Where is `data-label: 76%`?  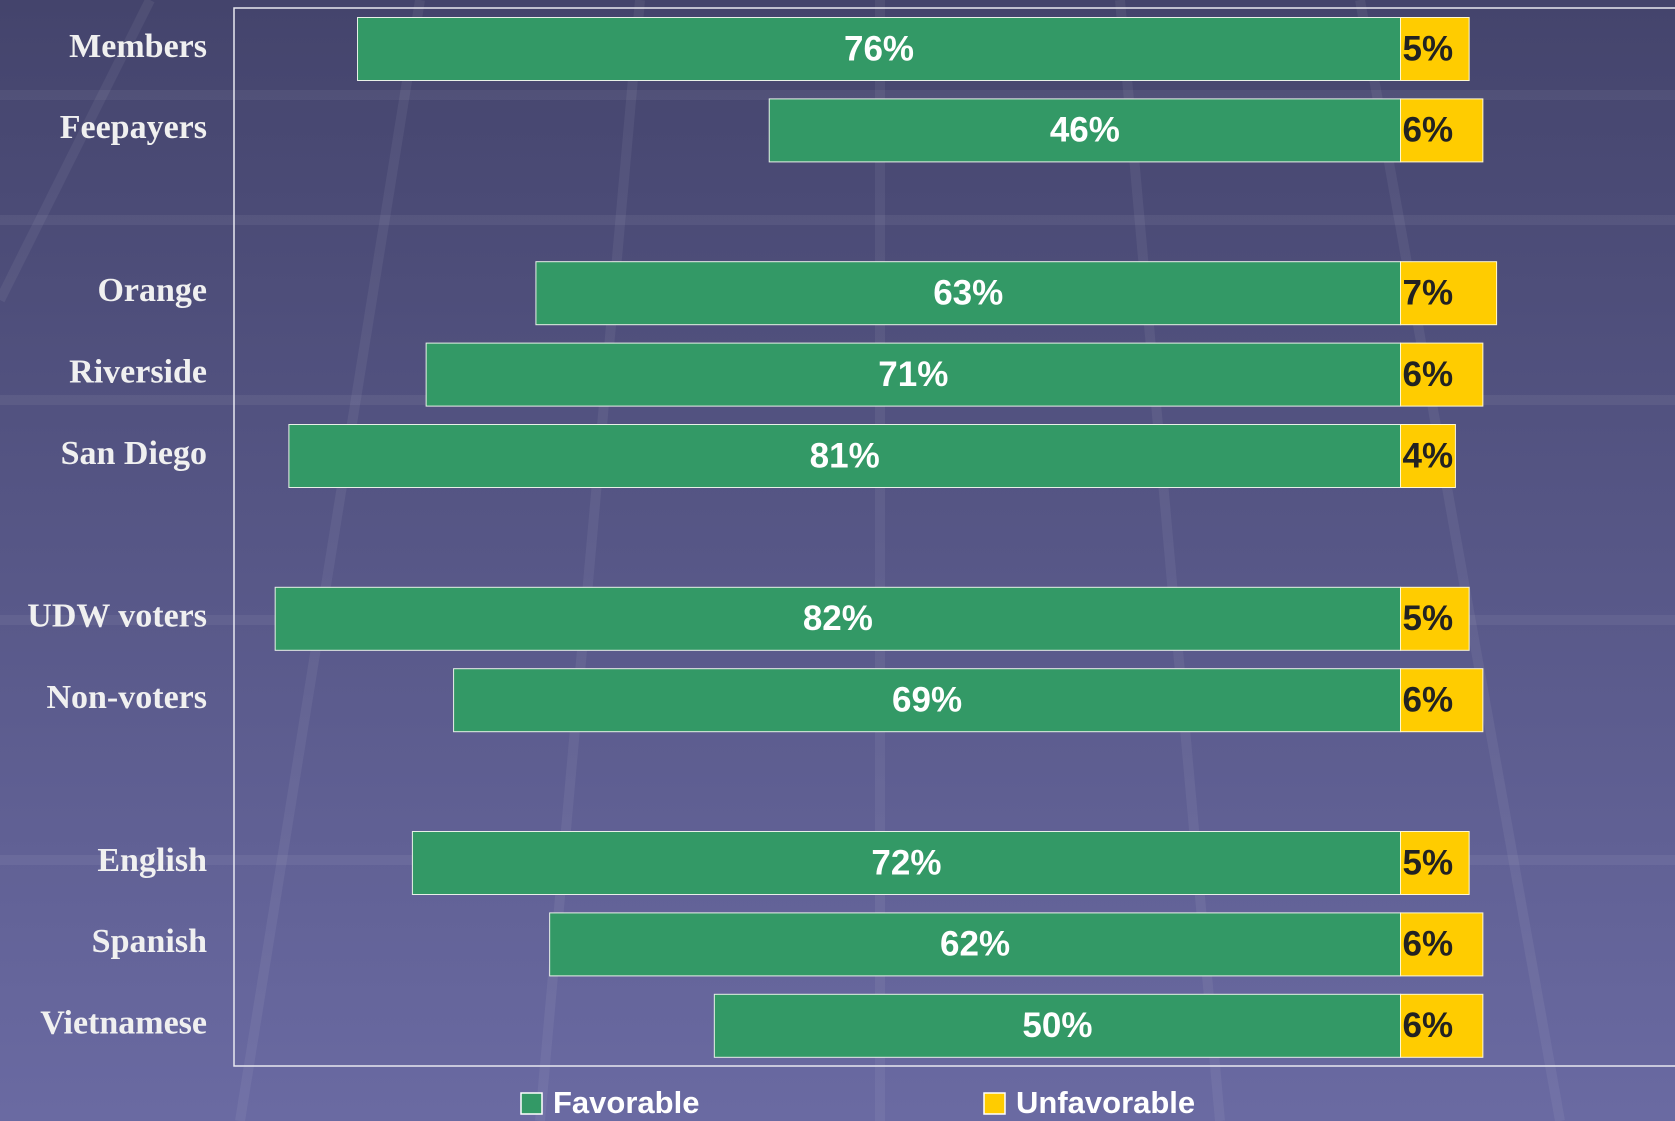
data-label: 76% is located at coordinates (879, 48).